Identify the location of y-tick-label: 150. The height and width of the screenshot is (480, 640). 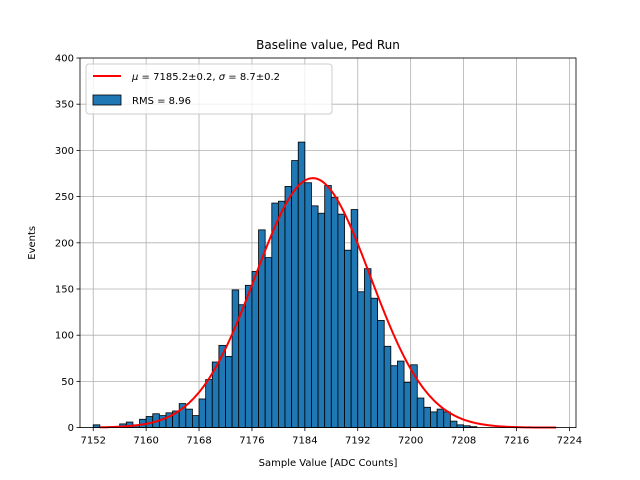
(64, 290).